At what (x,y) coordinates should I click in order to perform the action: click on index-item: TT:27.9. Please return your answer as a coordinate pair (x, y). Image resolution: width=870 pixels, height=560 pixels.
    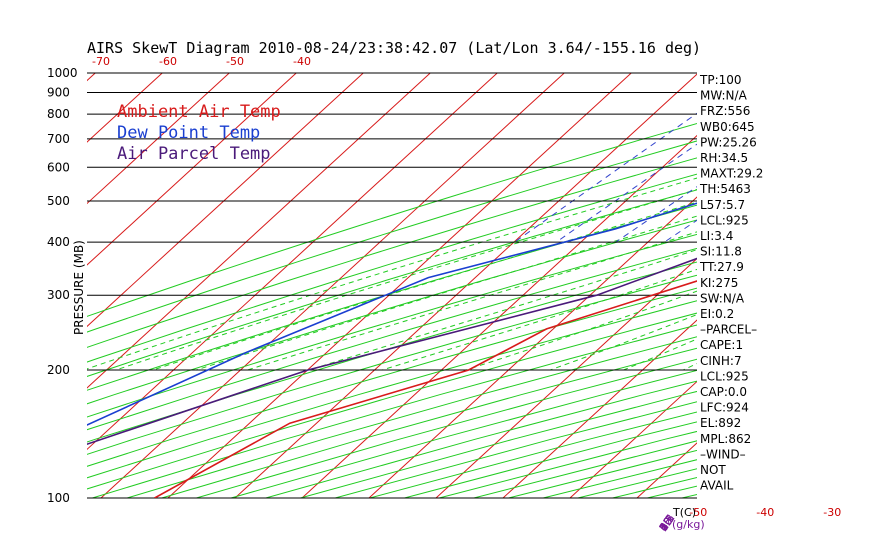
    Looking at the image, I should click on (721, 267).